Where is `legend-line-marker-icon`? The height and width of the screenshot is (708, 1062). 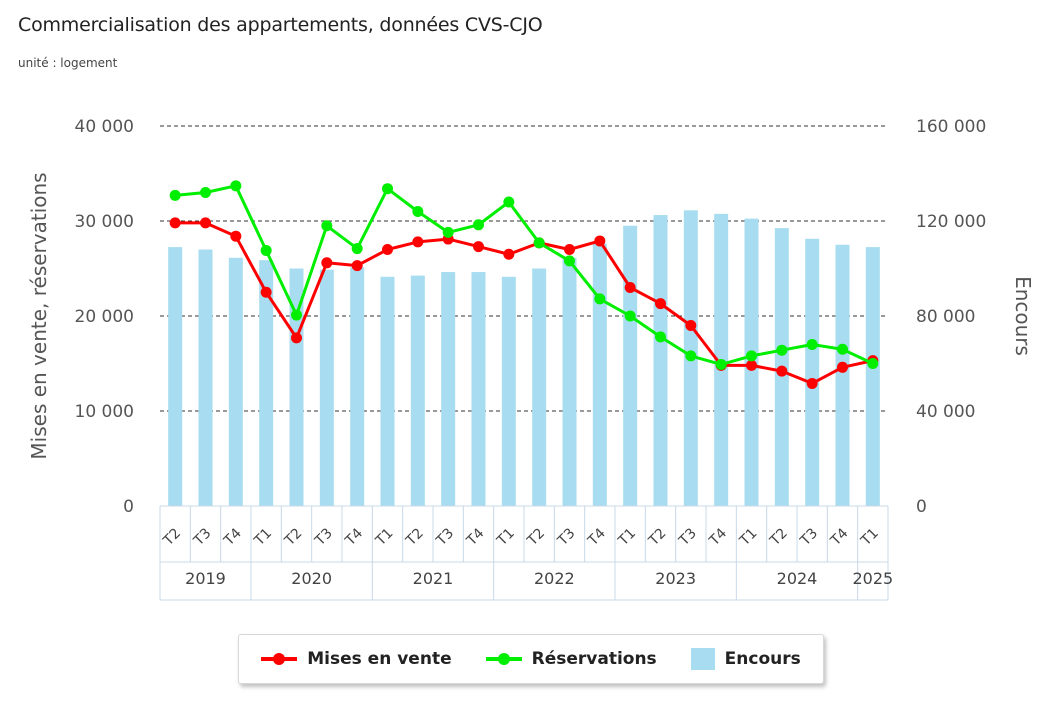 legend-line-marker-icon is located at coordinates (503, 659).